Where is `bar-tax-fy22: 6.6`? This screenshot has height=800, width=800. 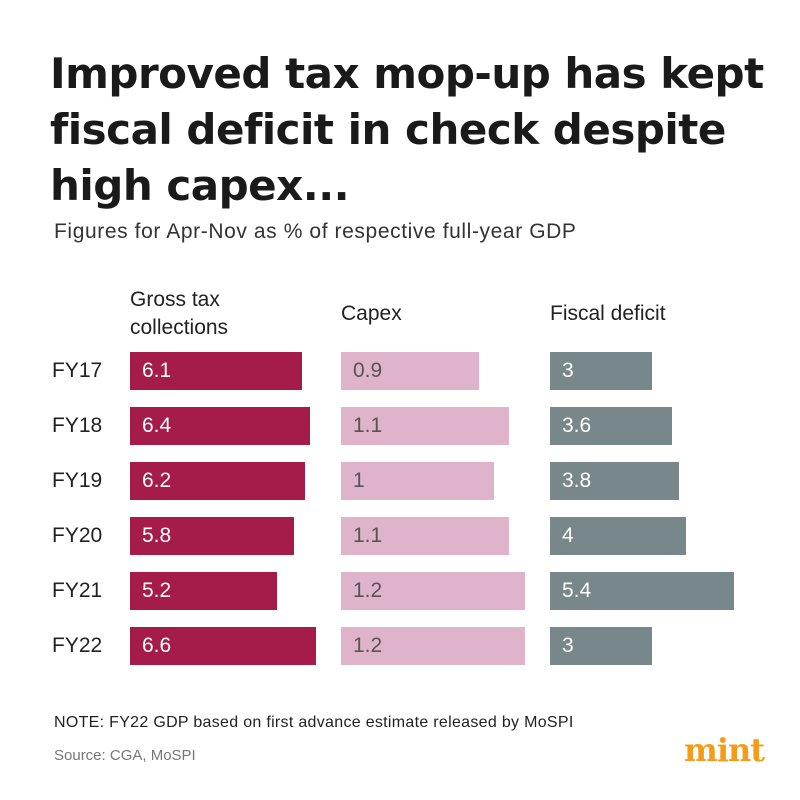 bar-tax-fy22: 6.6 is located at coordinates (223, 646).